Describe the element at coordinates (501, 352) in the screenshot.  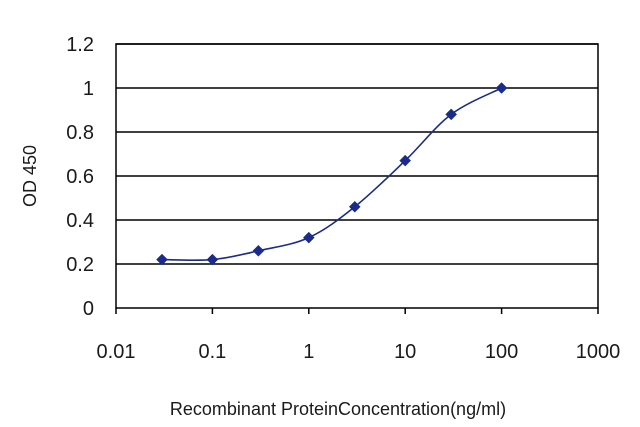
I see `x-tick-label: 100` at that location.